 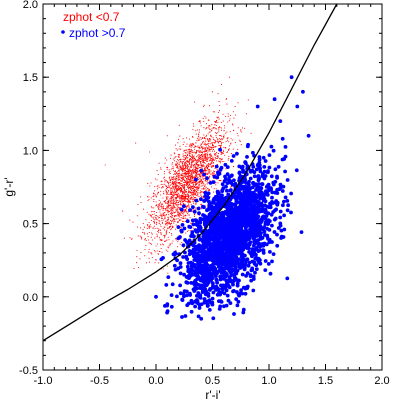 What do you see at coordinates (325, 381) in the screenshot?
I see `x-tick-label: 1.5` at bounding box center [325, 381].